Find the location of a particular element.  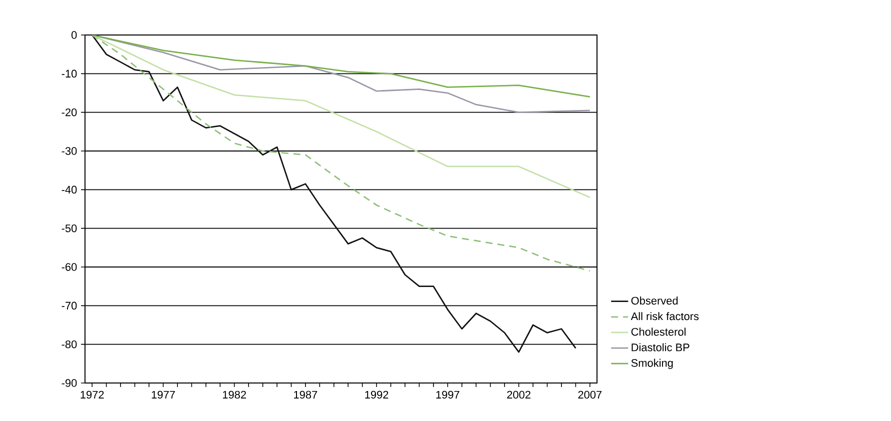

y-tick-label: -30 is located at coordinates (69, 151).